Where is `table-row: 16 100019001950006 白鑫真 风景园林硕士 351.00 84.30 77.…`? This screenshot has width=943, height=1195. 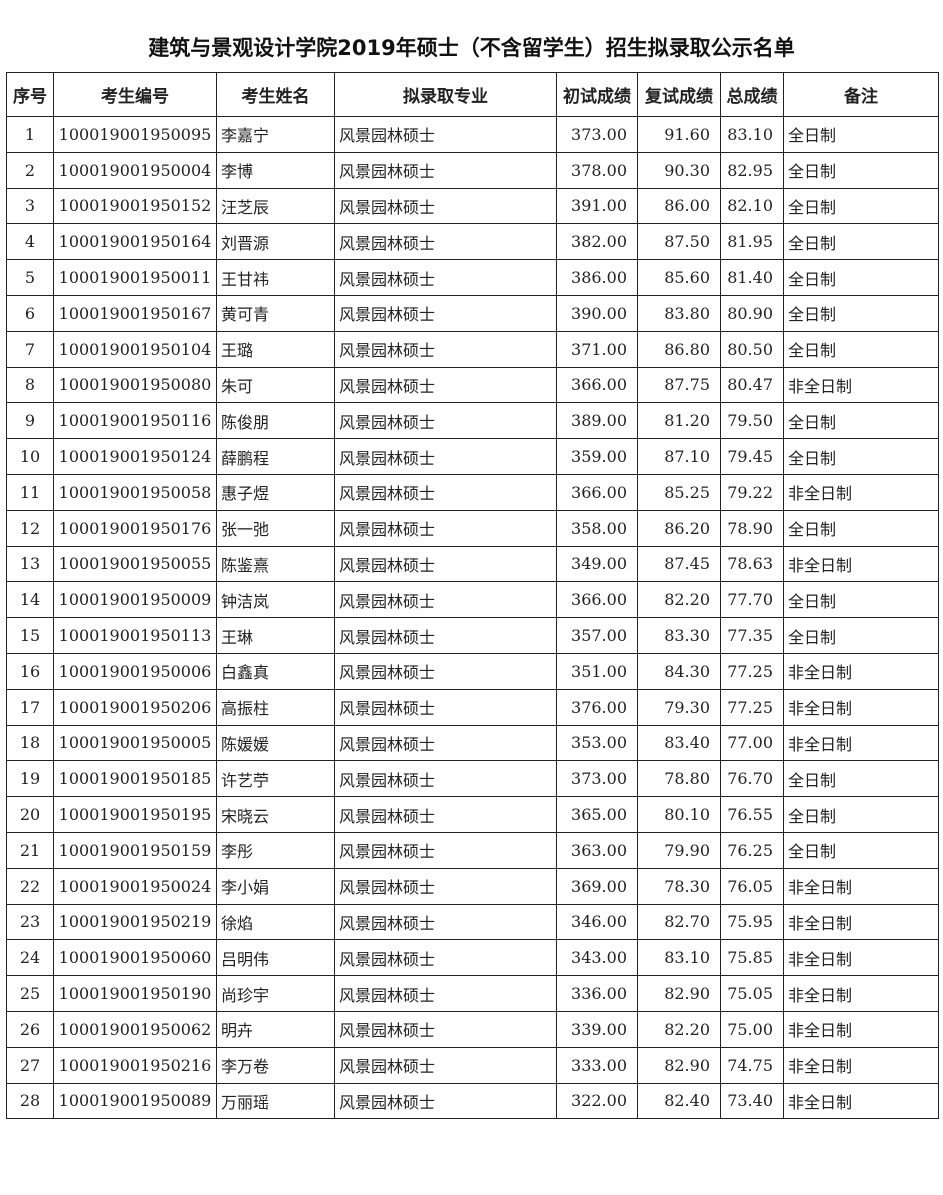 table-row: 16 100019001950006 白鑫真 风景园林硕士 351.00 84.30 77.… is located at coordinates (472, 671).